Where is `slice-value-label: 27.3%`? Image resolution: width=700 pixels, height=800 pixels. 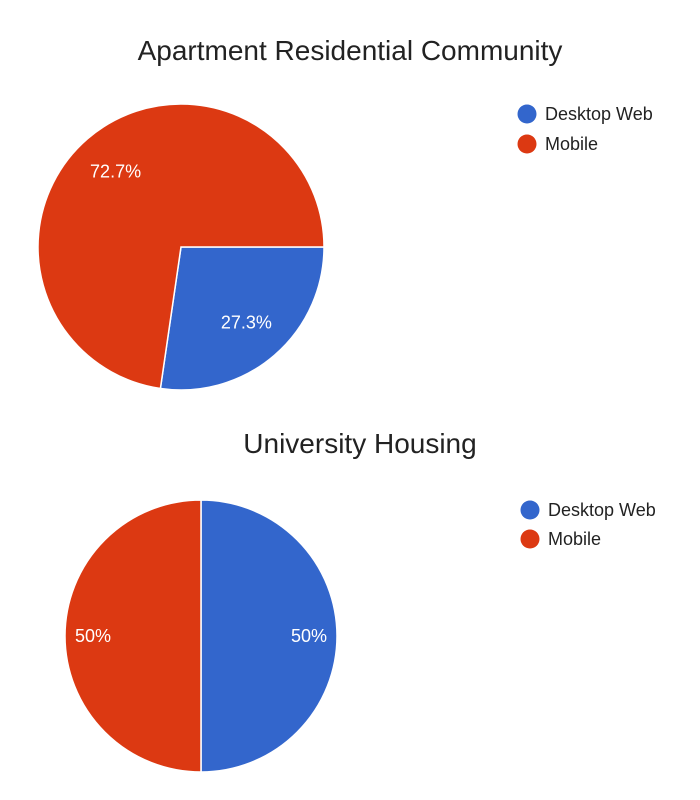 slice-value-label: 27.3% is located at coordinates (246, 323).